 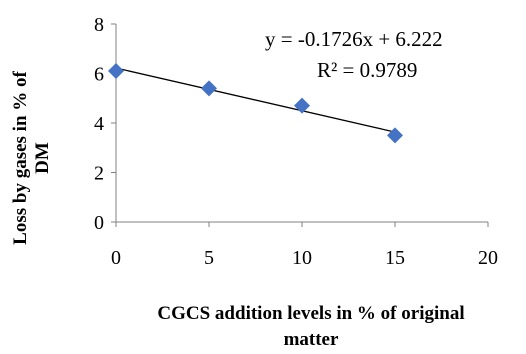 I want to click on y-tick-label: 4, so click(x=99, y=124).